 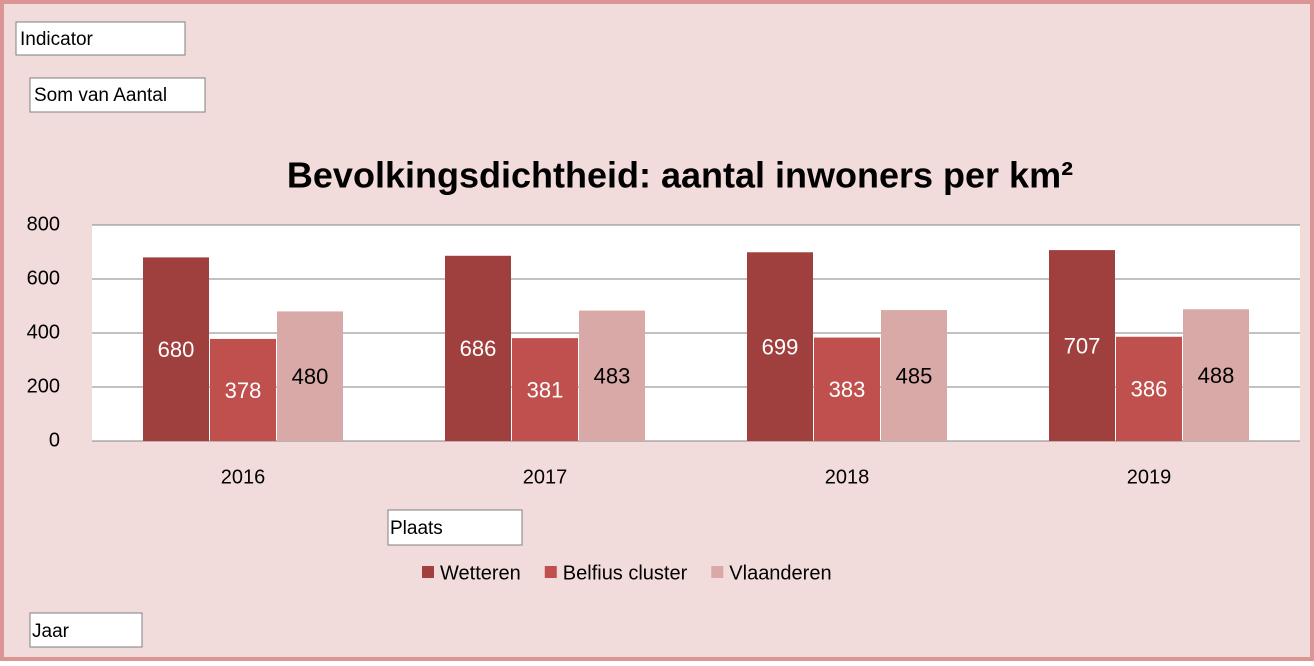 I want to click on data-label: 699, so click(x=780, y=346).